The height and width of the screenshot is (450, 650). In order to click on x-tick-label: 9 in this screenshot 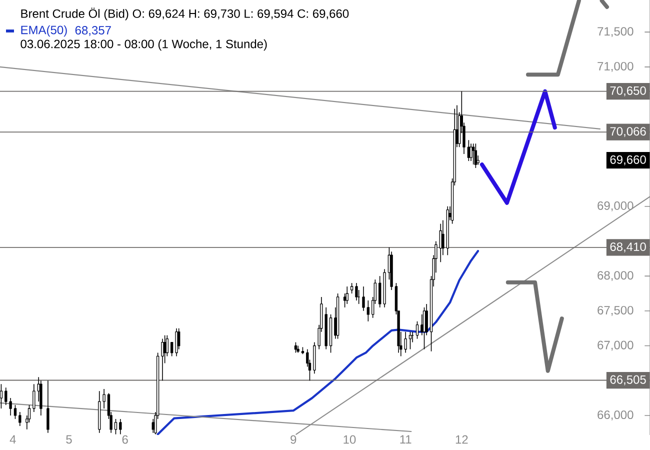, I will do `click(293, 439)`.